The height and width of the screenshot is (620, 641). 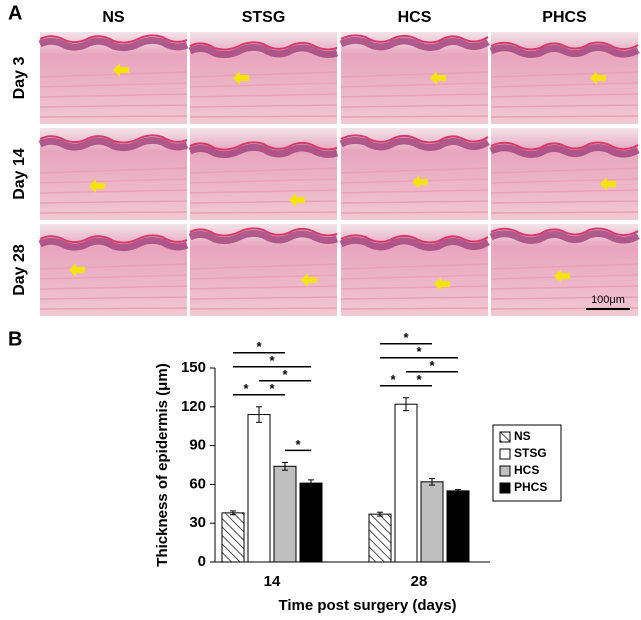 I want to click on column-header: PHCS, so click(x=564, y=17).